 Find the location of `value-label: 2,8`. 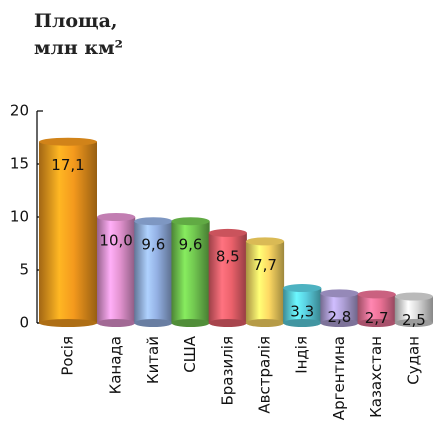

value-label: 2,8 is located at coordinates (340, 317).